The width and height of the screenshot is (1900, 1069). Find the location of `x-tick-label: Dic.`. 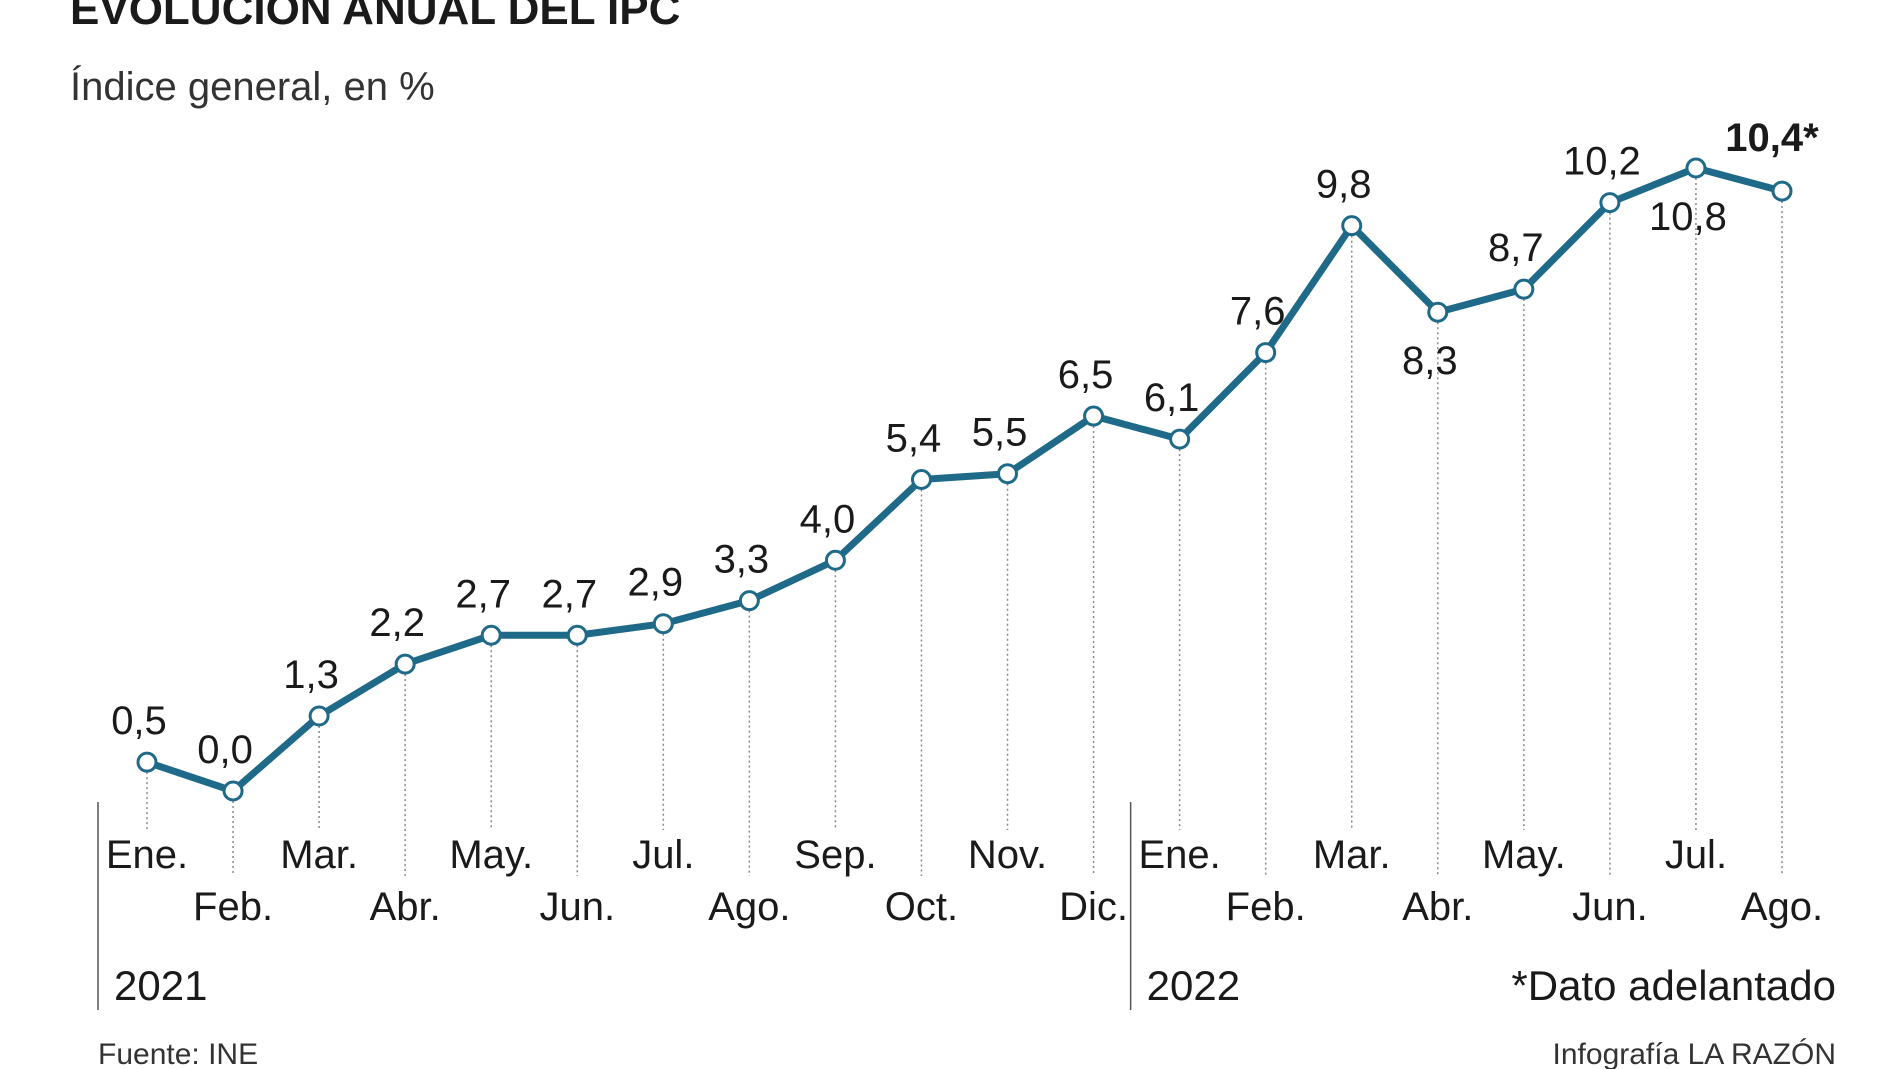

x-tick-label: Dic. is located at coordinates (1093, 907).